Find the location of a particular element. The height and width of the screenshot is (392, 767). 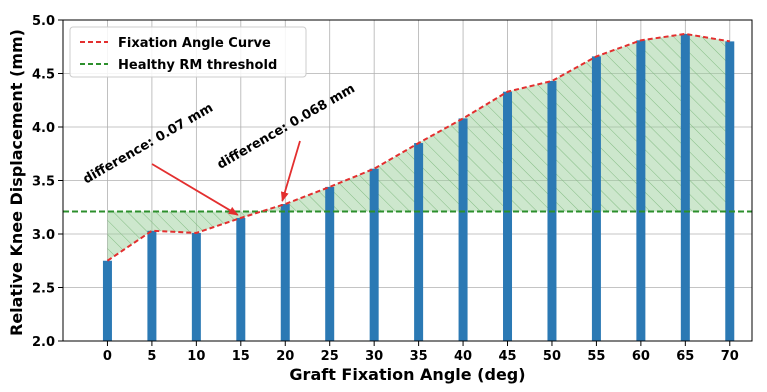

x-tick-label: 15 is located at coordinates (241, 356).